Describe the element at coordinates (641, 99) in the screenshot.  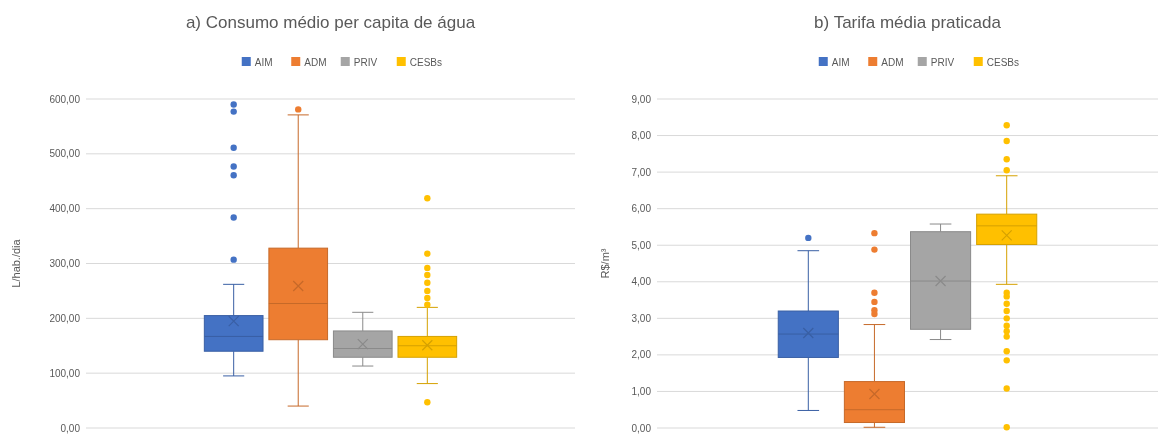
I see `y-tick-label: 9,00` at that location.